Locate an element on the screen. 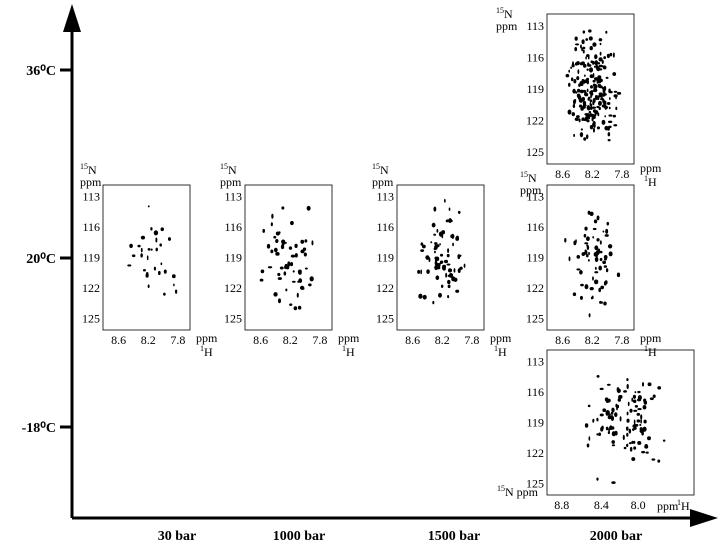 The width and height of the screenshot is (720, 546). ppm-tick-label: 8.2 is located at coordinates (290, 340).